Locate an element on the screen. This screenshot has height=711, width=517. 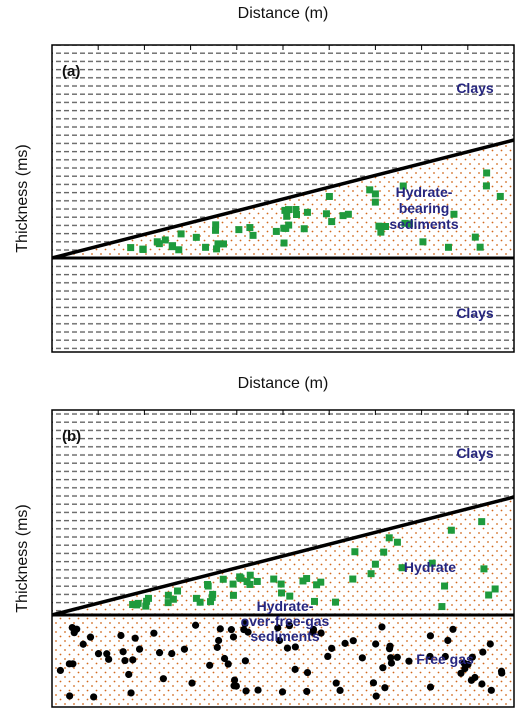
x-axis-title: Distance (m) is located at coordinates (283, 383).